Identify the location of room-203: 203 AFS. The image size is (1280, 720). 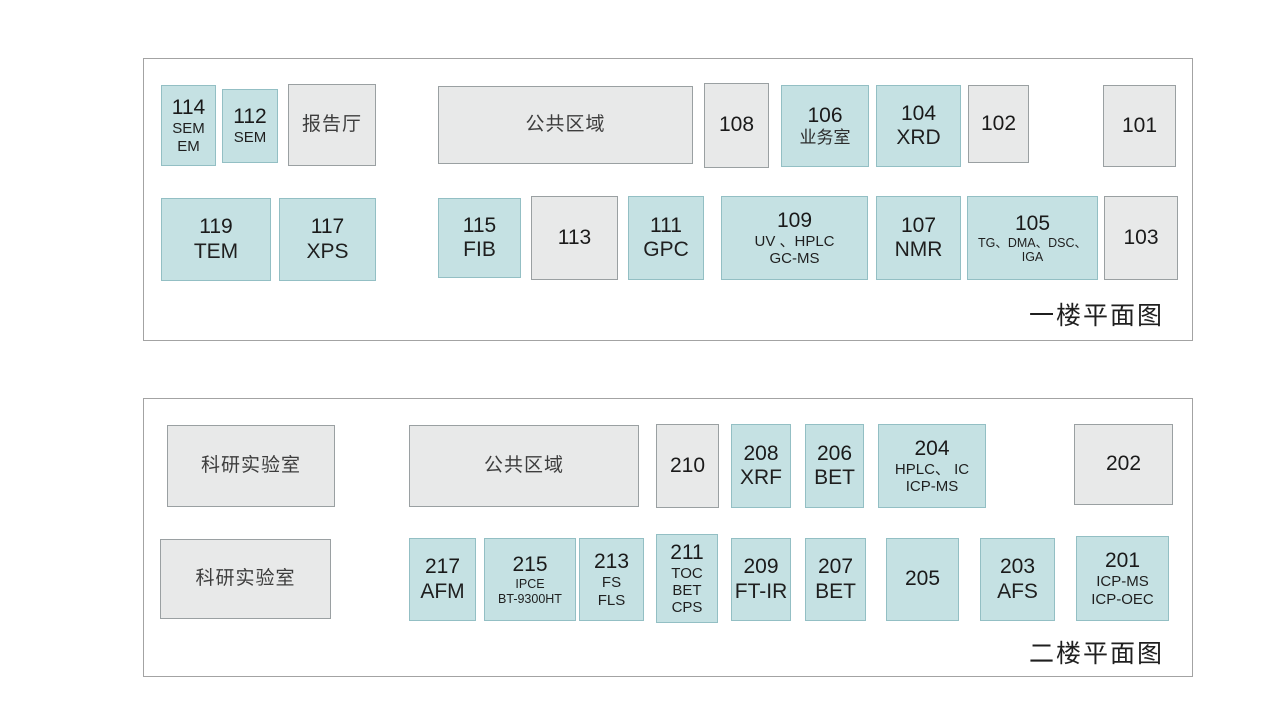
(1017, 579).